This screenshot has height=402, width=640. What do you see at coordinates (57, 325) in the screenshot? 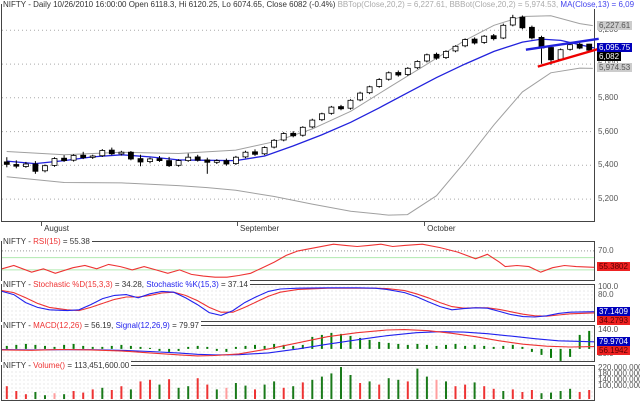
I see `title-segment: MACD(12,26)` at bounding box center [57, 325].